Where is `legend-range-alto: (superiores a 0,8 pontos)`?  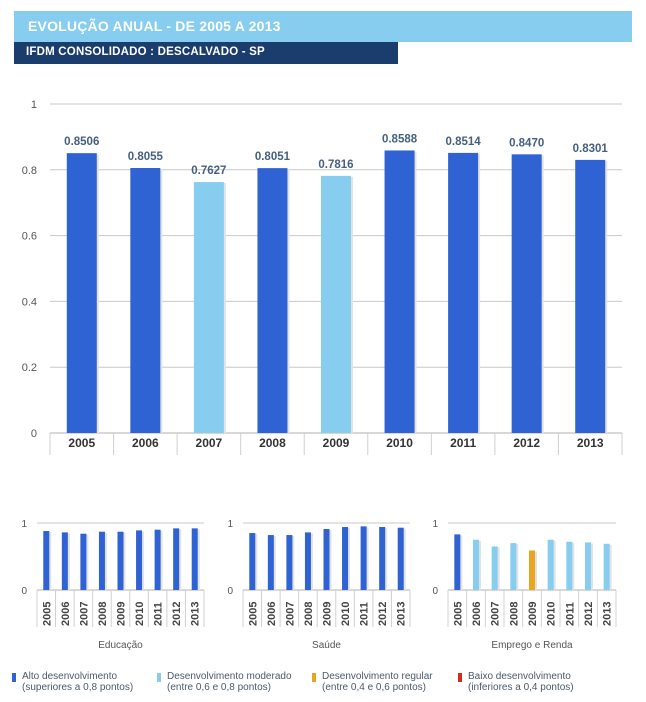 legend-range-alto: (superiores a 0,8 pontos) is located at coordinates (78, 687).